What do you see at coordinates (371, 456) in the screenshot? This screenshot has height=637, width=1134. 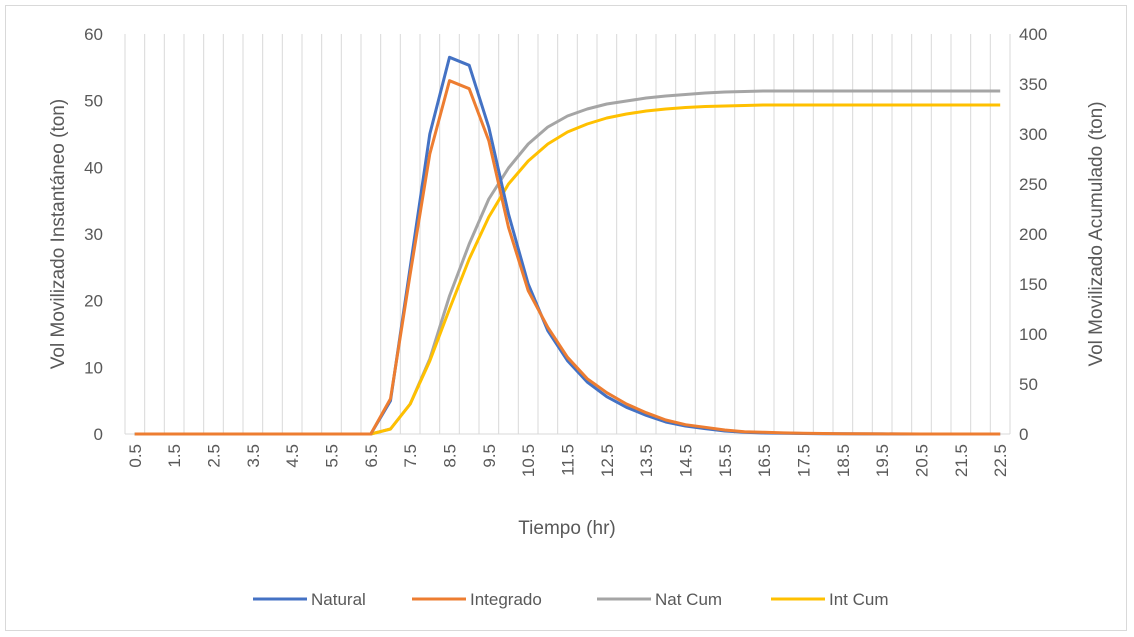 I see `x-tick-label: 6.5` at bounding box center [371, 456].